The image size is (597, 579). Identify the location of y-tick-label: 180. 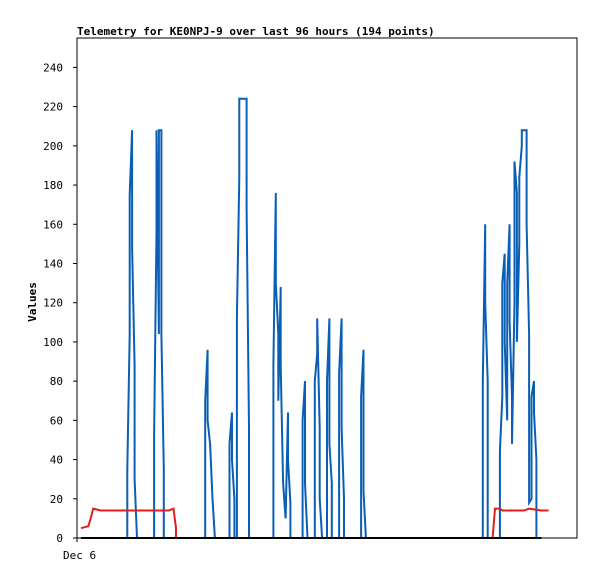
(53, 185).